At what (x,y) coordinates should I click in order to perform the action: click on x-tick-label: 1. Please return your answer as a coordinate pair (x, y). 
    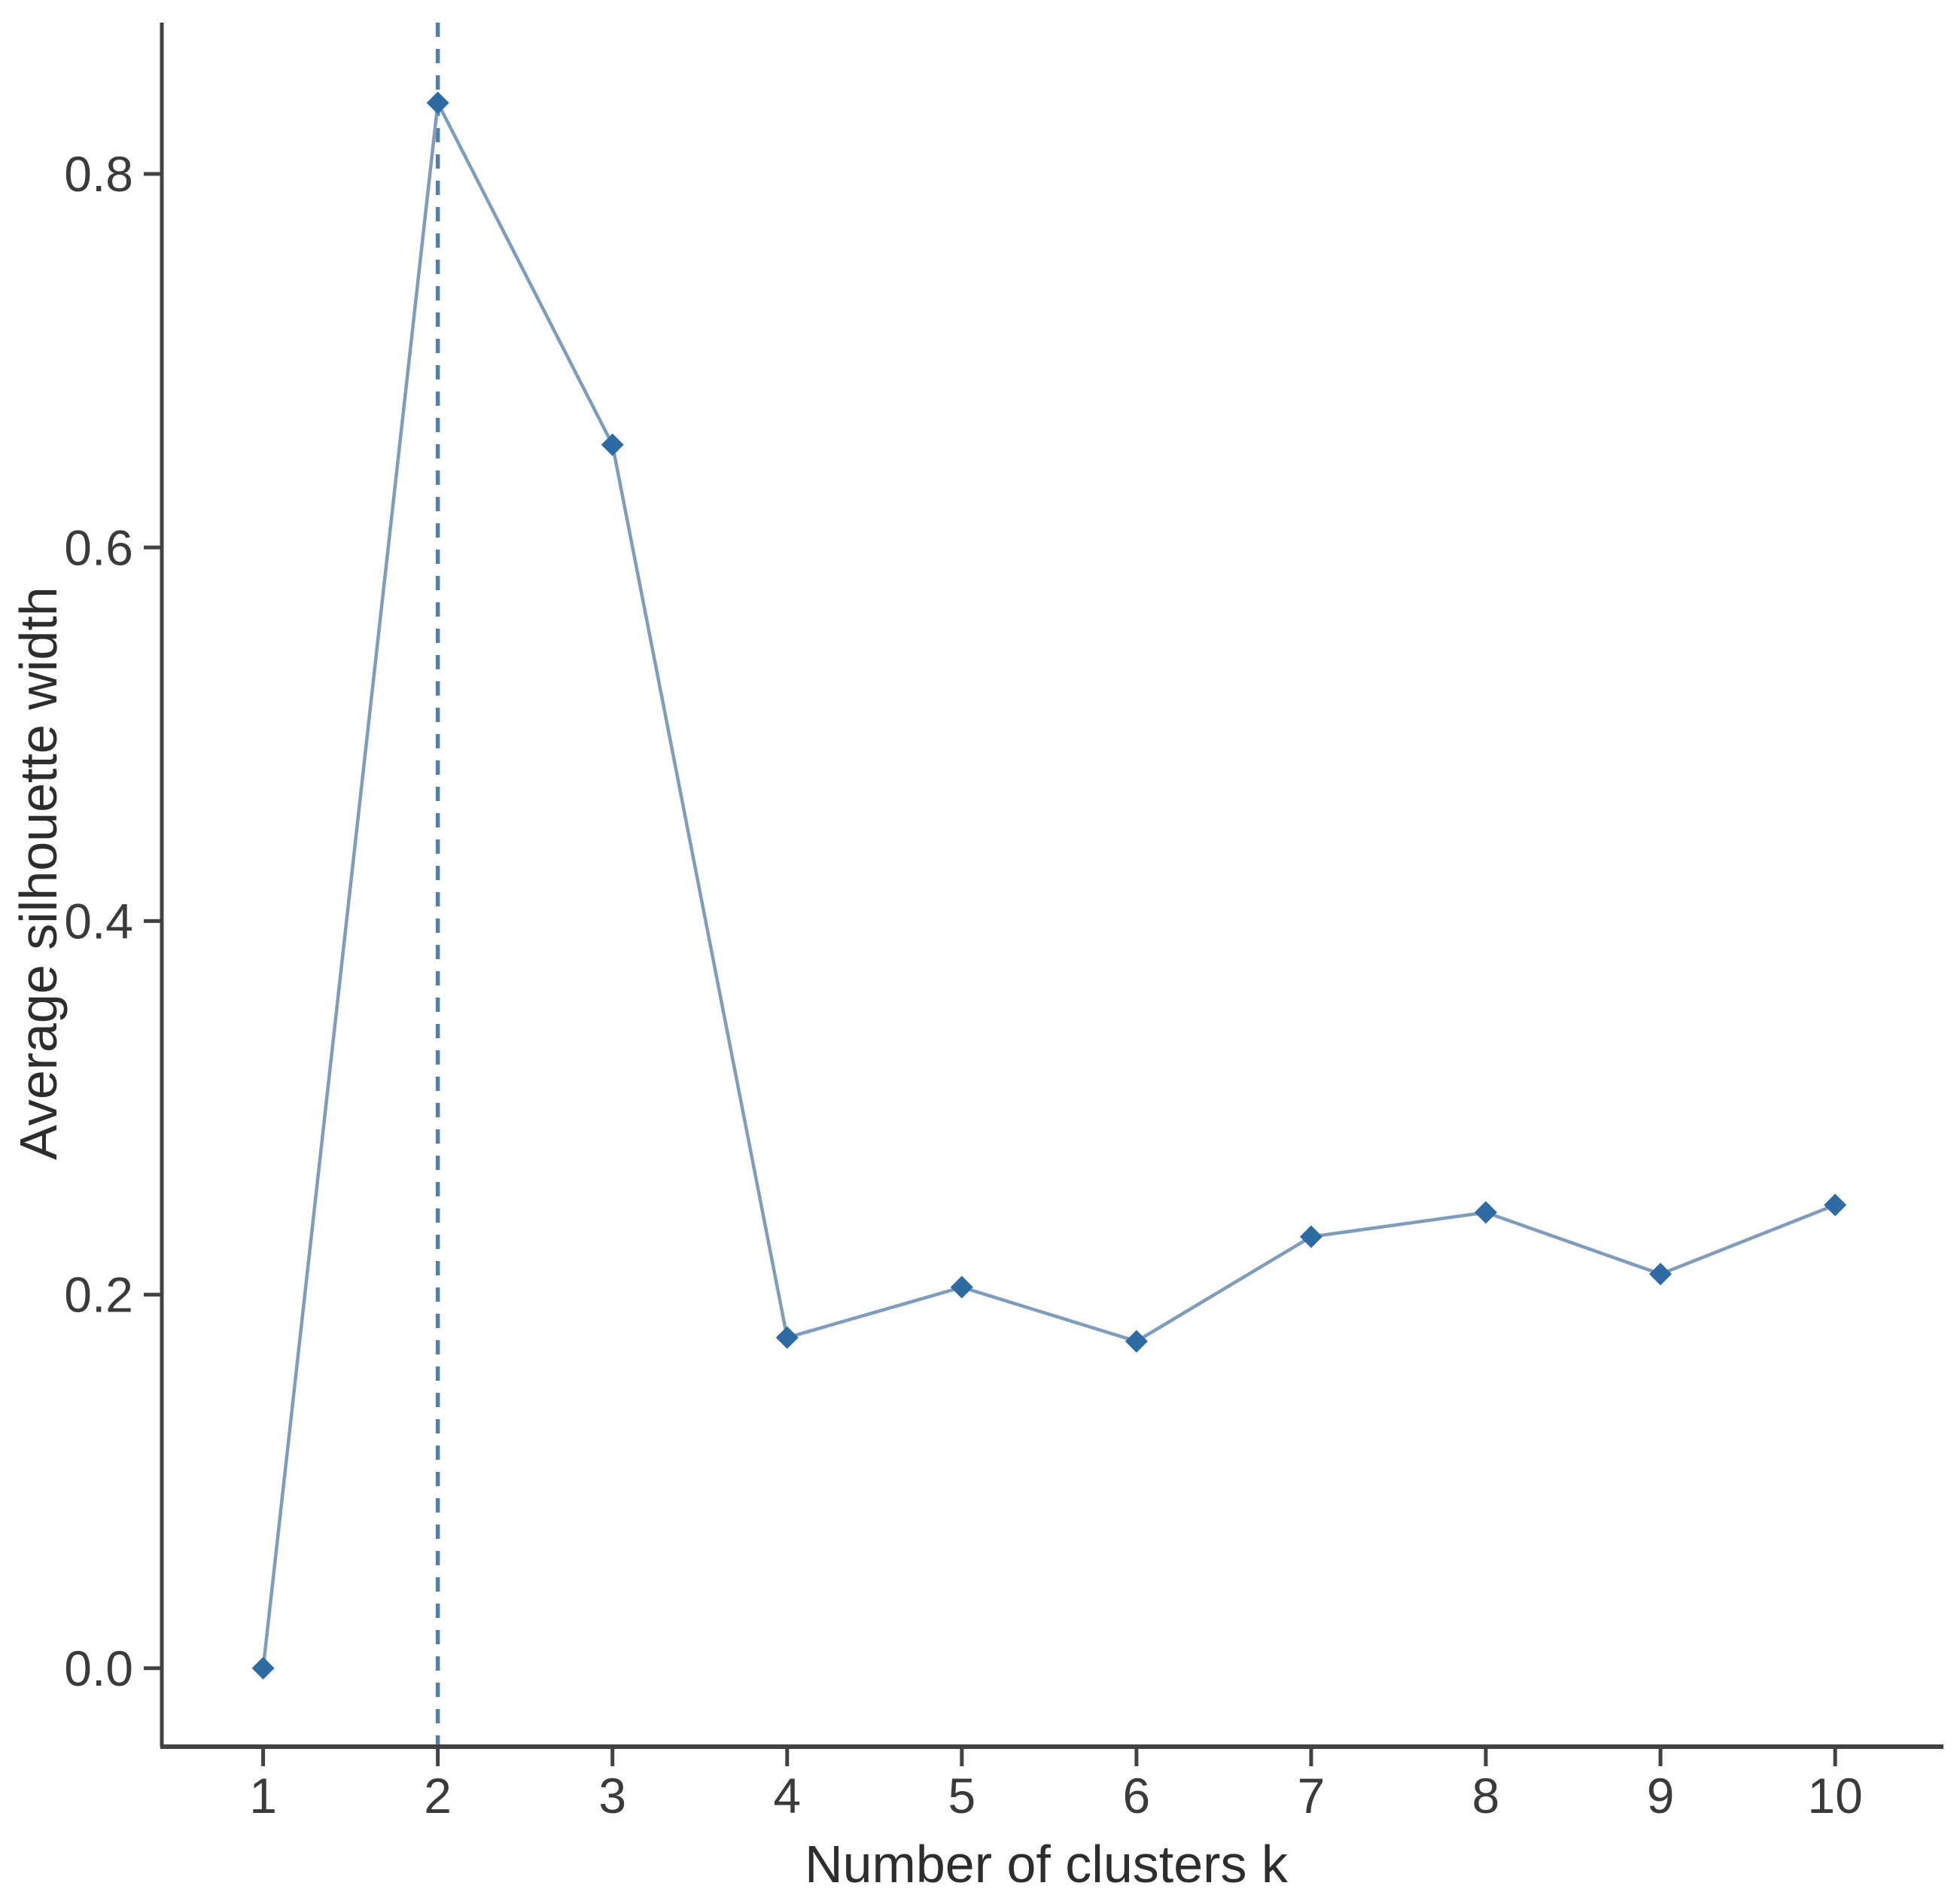
    Looking at the image, I should click on (263, 1796).